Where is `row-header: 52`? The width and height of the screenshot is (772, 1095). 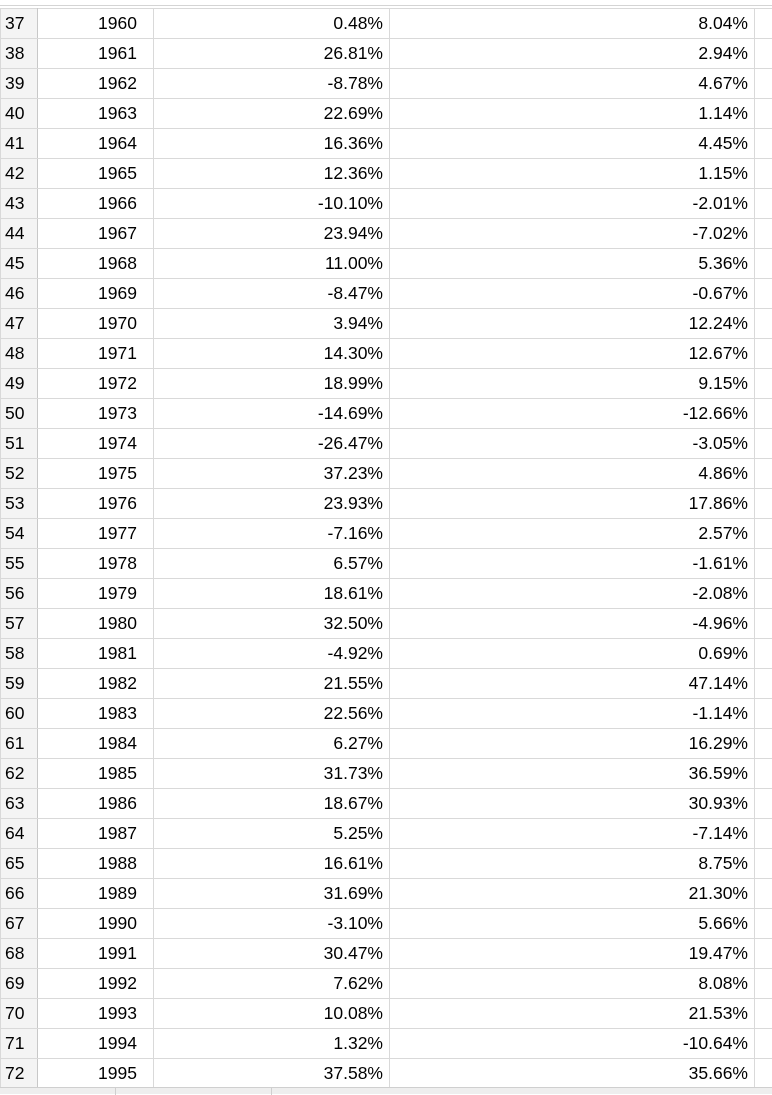 row-header: 52 is located at coordinates (19, 474).